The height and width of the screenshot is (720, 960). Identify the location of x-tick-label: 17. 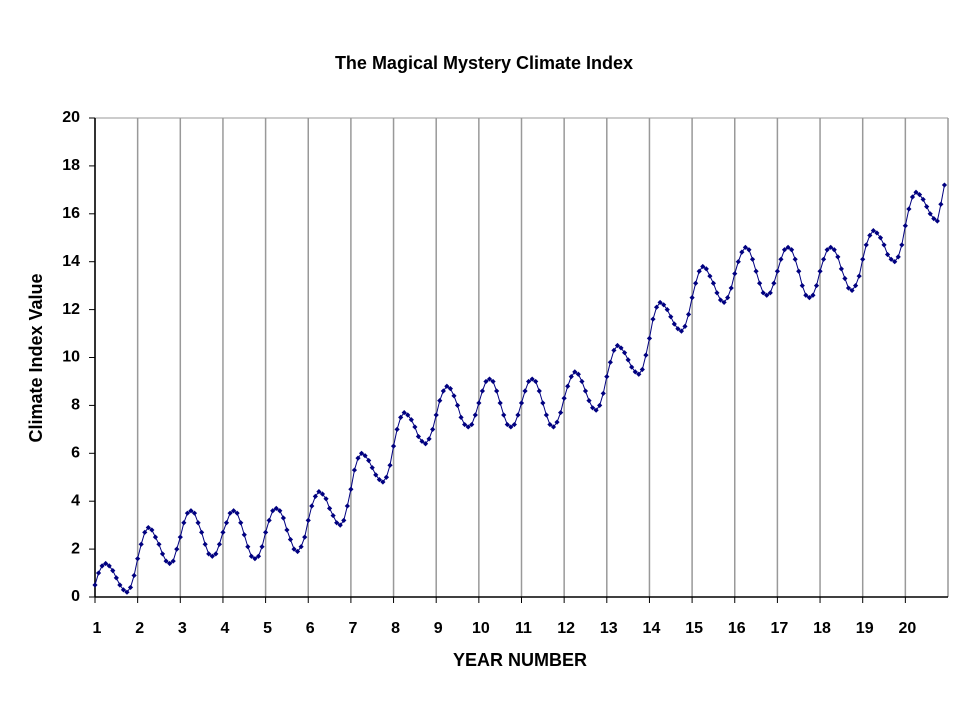
(780, 628).